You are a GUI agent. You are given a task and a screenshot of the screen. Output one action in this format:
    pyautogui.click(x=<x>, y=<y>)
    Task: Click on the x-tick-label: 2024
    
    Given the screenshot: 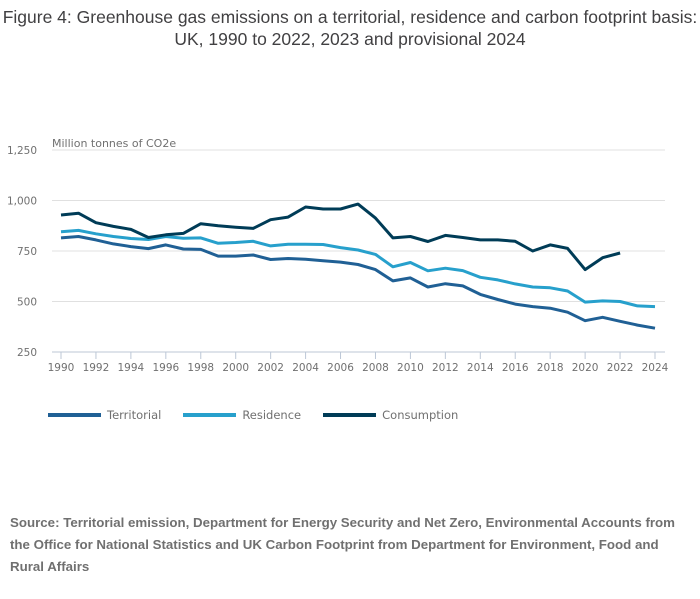 What is the action you would take?
    pyautogui.click(x=655, y=368)
    